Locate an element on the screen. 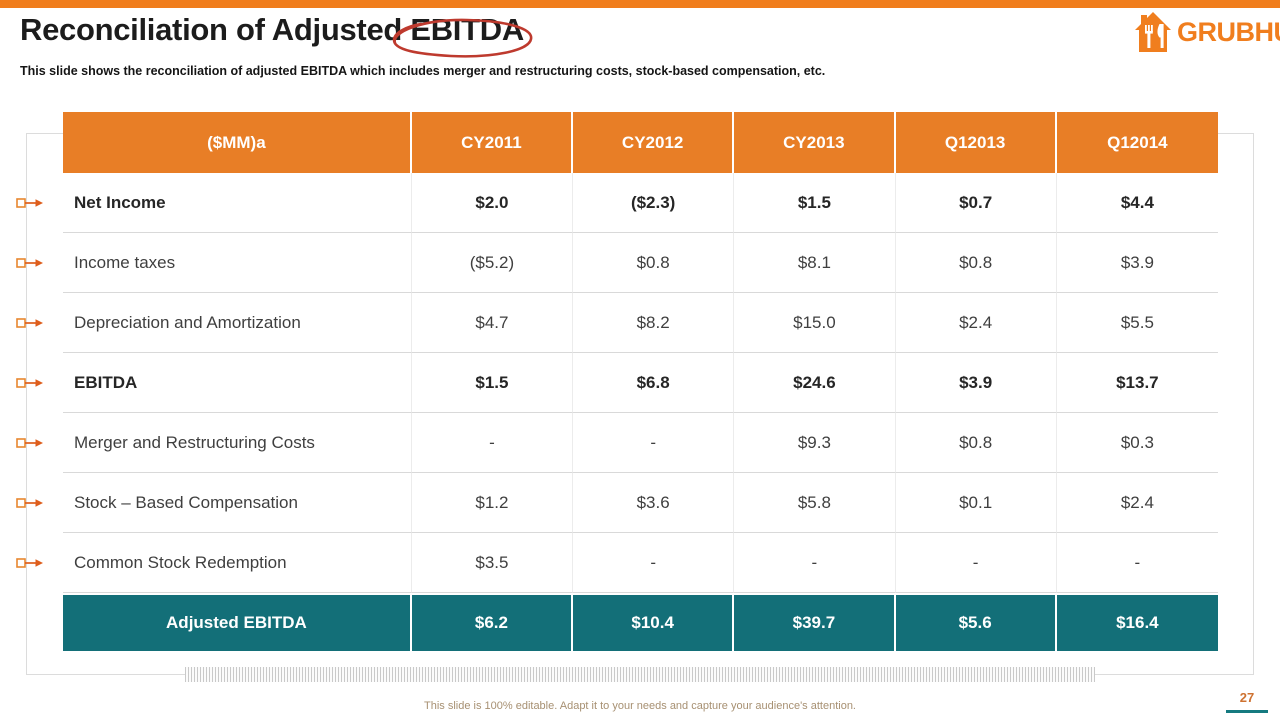  grubhub-logo: GRUBHUB is located at coordinates (1207, 32).